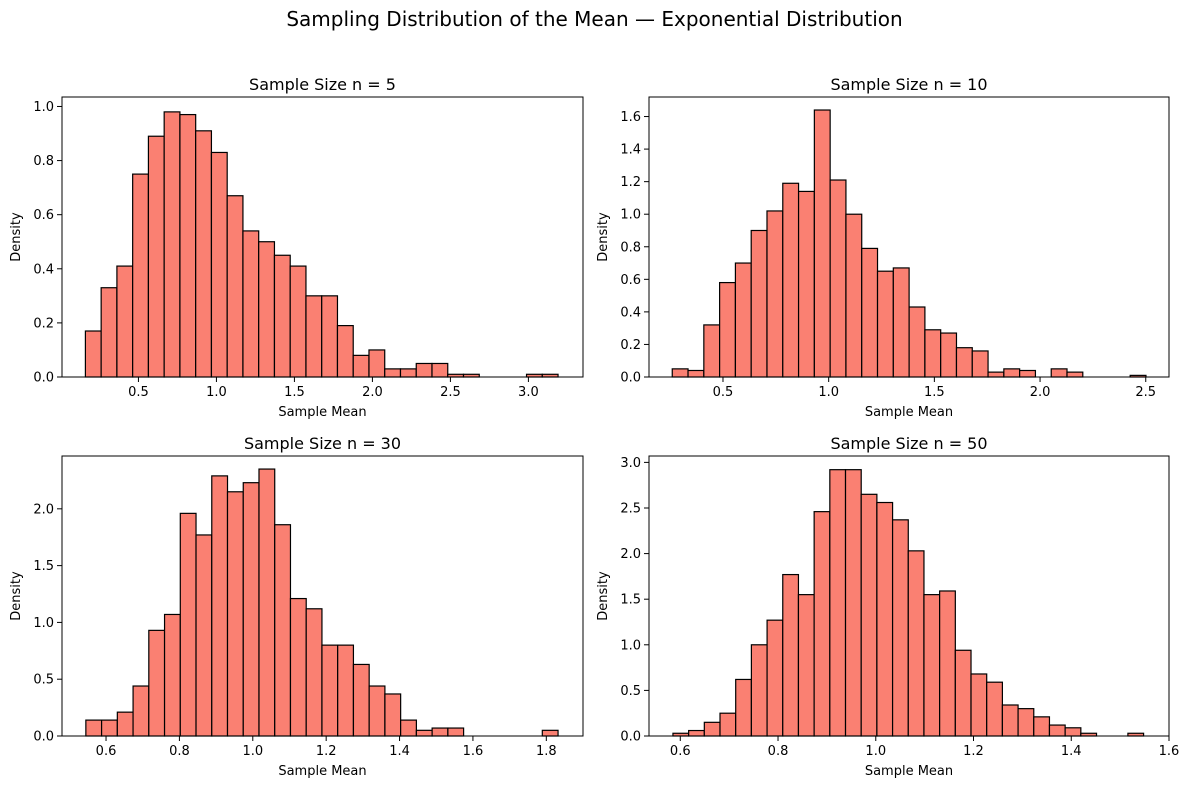 The height and width of the screenshot is (788, 1189). What do you see at coordinates (450, 392) in the screenshot?
I see `x-tick-label: 2.5` at bounding box center [450, 392].